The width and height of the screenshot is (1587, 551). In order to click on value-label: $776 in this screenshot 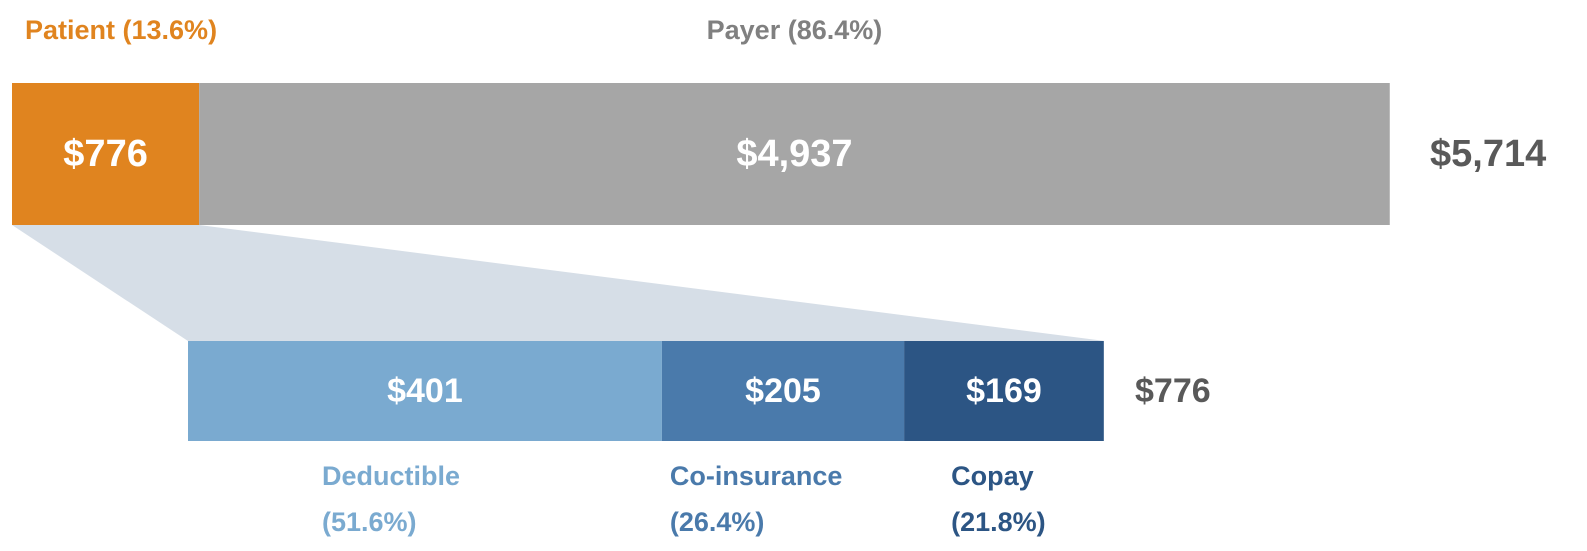, I will do `click(105, 154)`.